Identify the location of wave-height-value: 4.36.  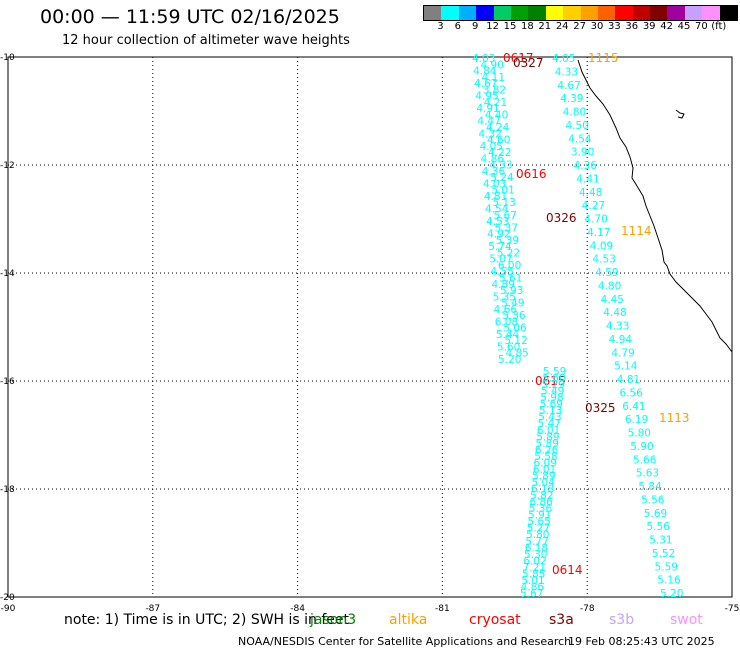
(494, 172).